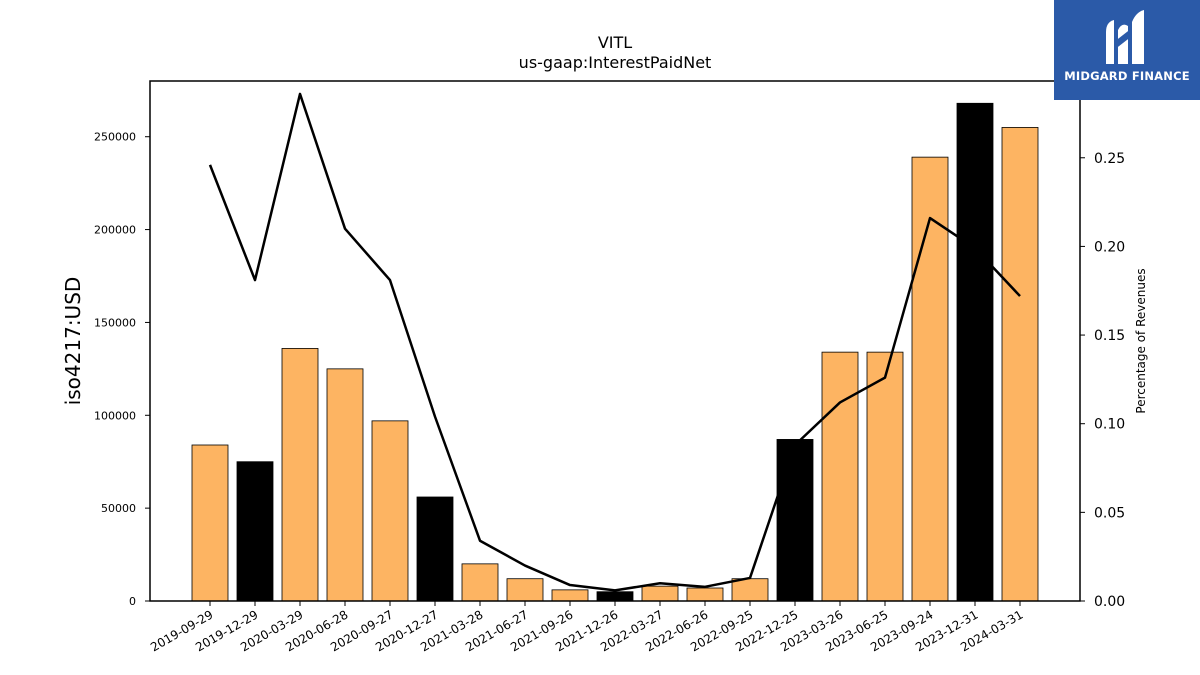  Describe the element at coordinates (1109, 336) in the screenshot. I see `y2-tick-label: 0.15` at that location.